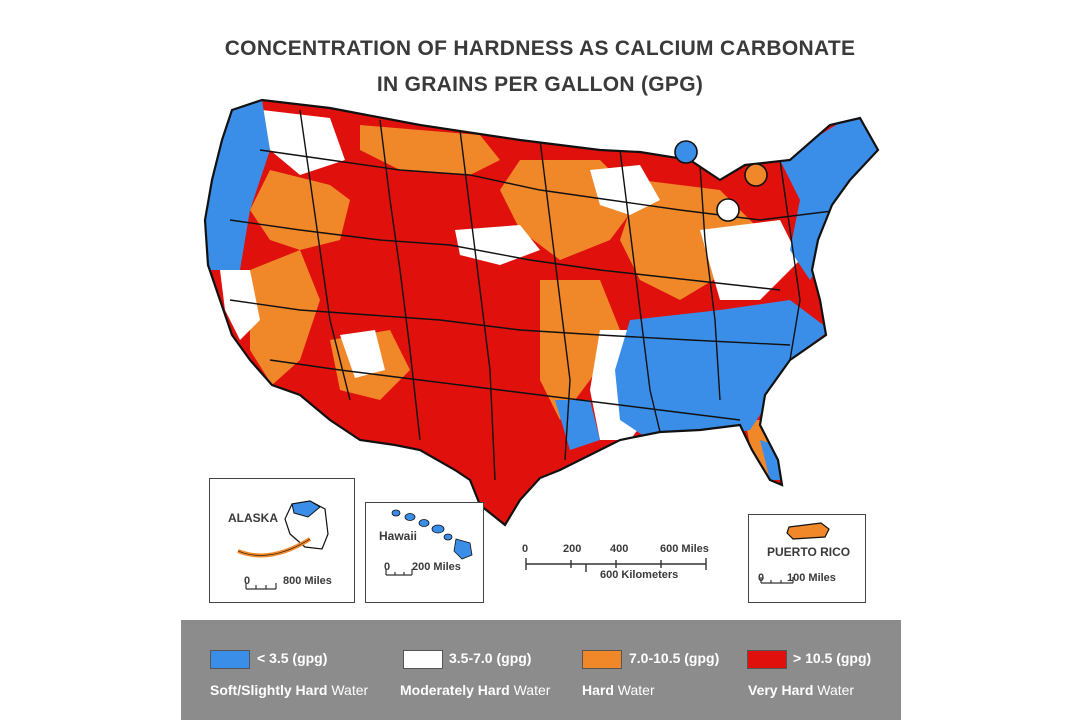 This screenshot has height=720, width=1080. Describe the element at coordinates (455, 690) in the screenshot. I see `legend-desc-moderate-bold: Moderately Hard` at that location.